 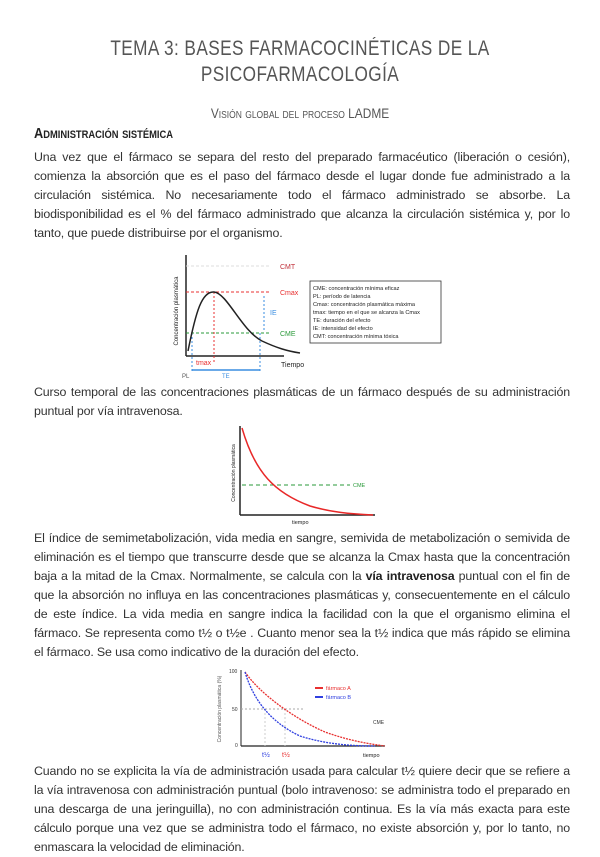 What do you see at coordinates (300, 113) in the screenshot?
I see `page-subtitle: Visión global del proceso LADME` at bounding box center [300, 113].